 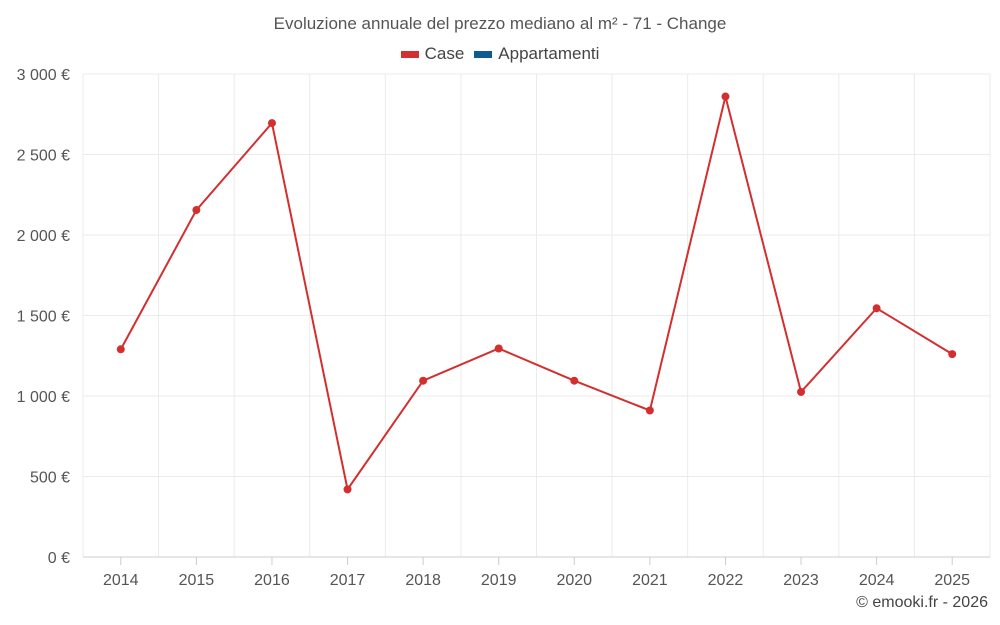 What do you see at coordinates (43, 156) in the screenshot?
I see `y-tick-label: 2 500 €` at bounding box center [43, 156].